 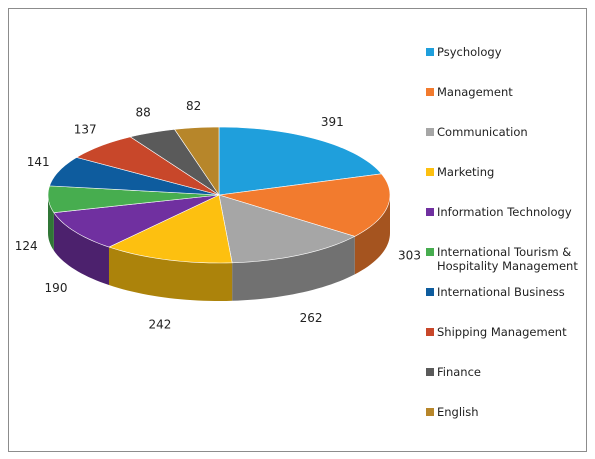 I want to click on legend-item: Finance, so click(x=510, y=372).